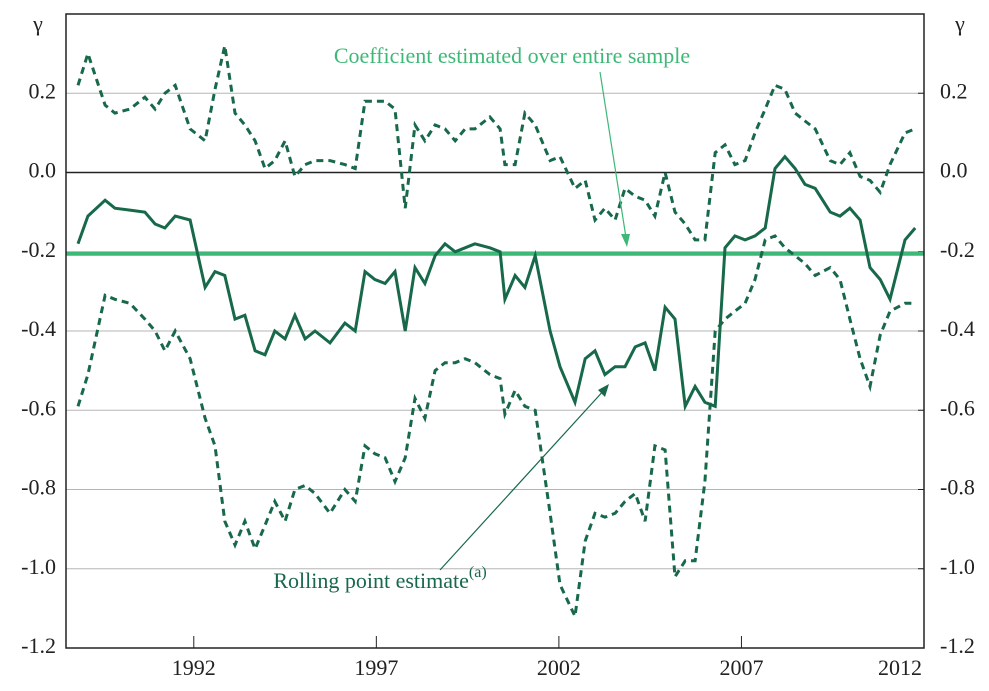 The image size is (989, 691). I want to click on x-tick-label: 1992, so click(194, 667).